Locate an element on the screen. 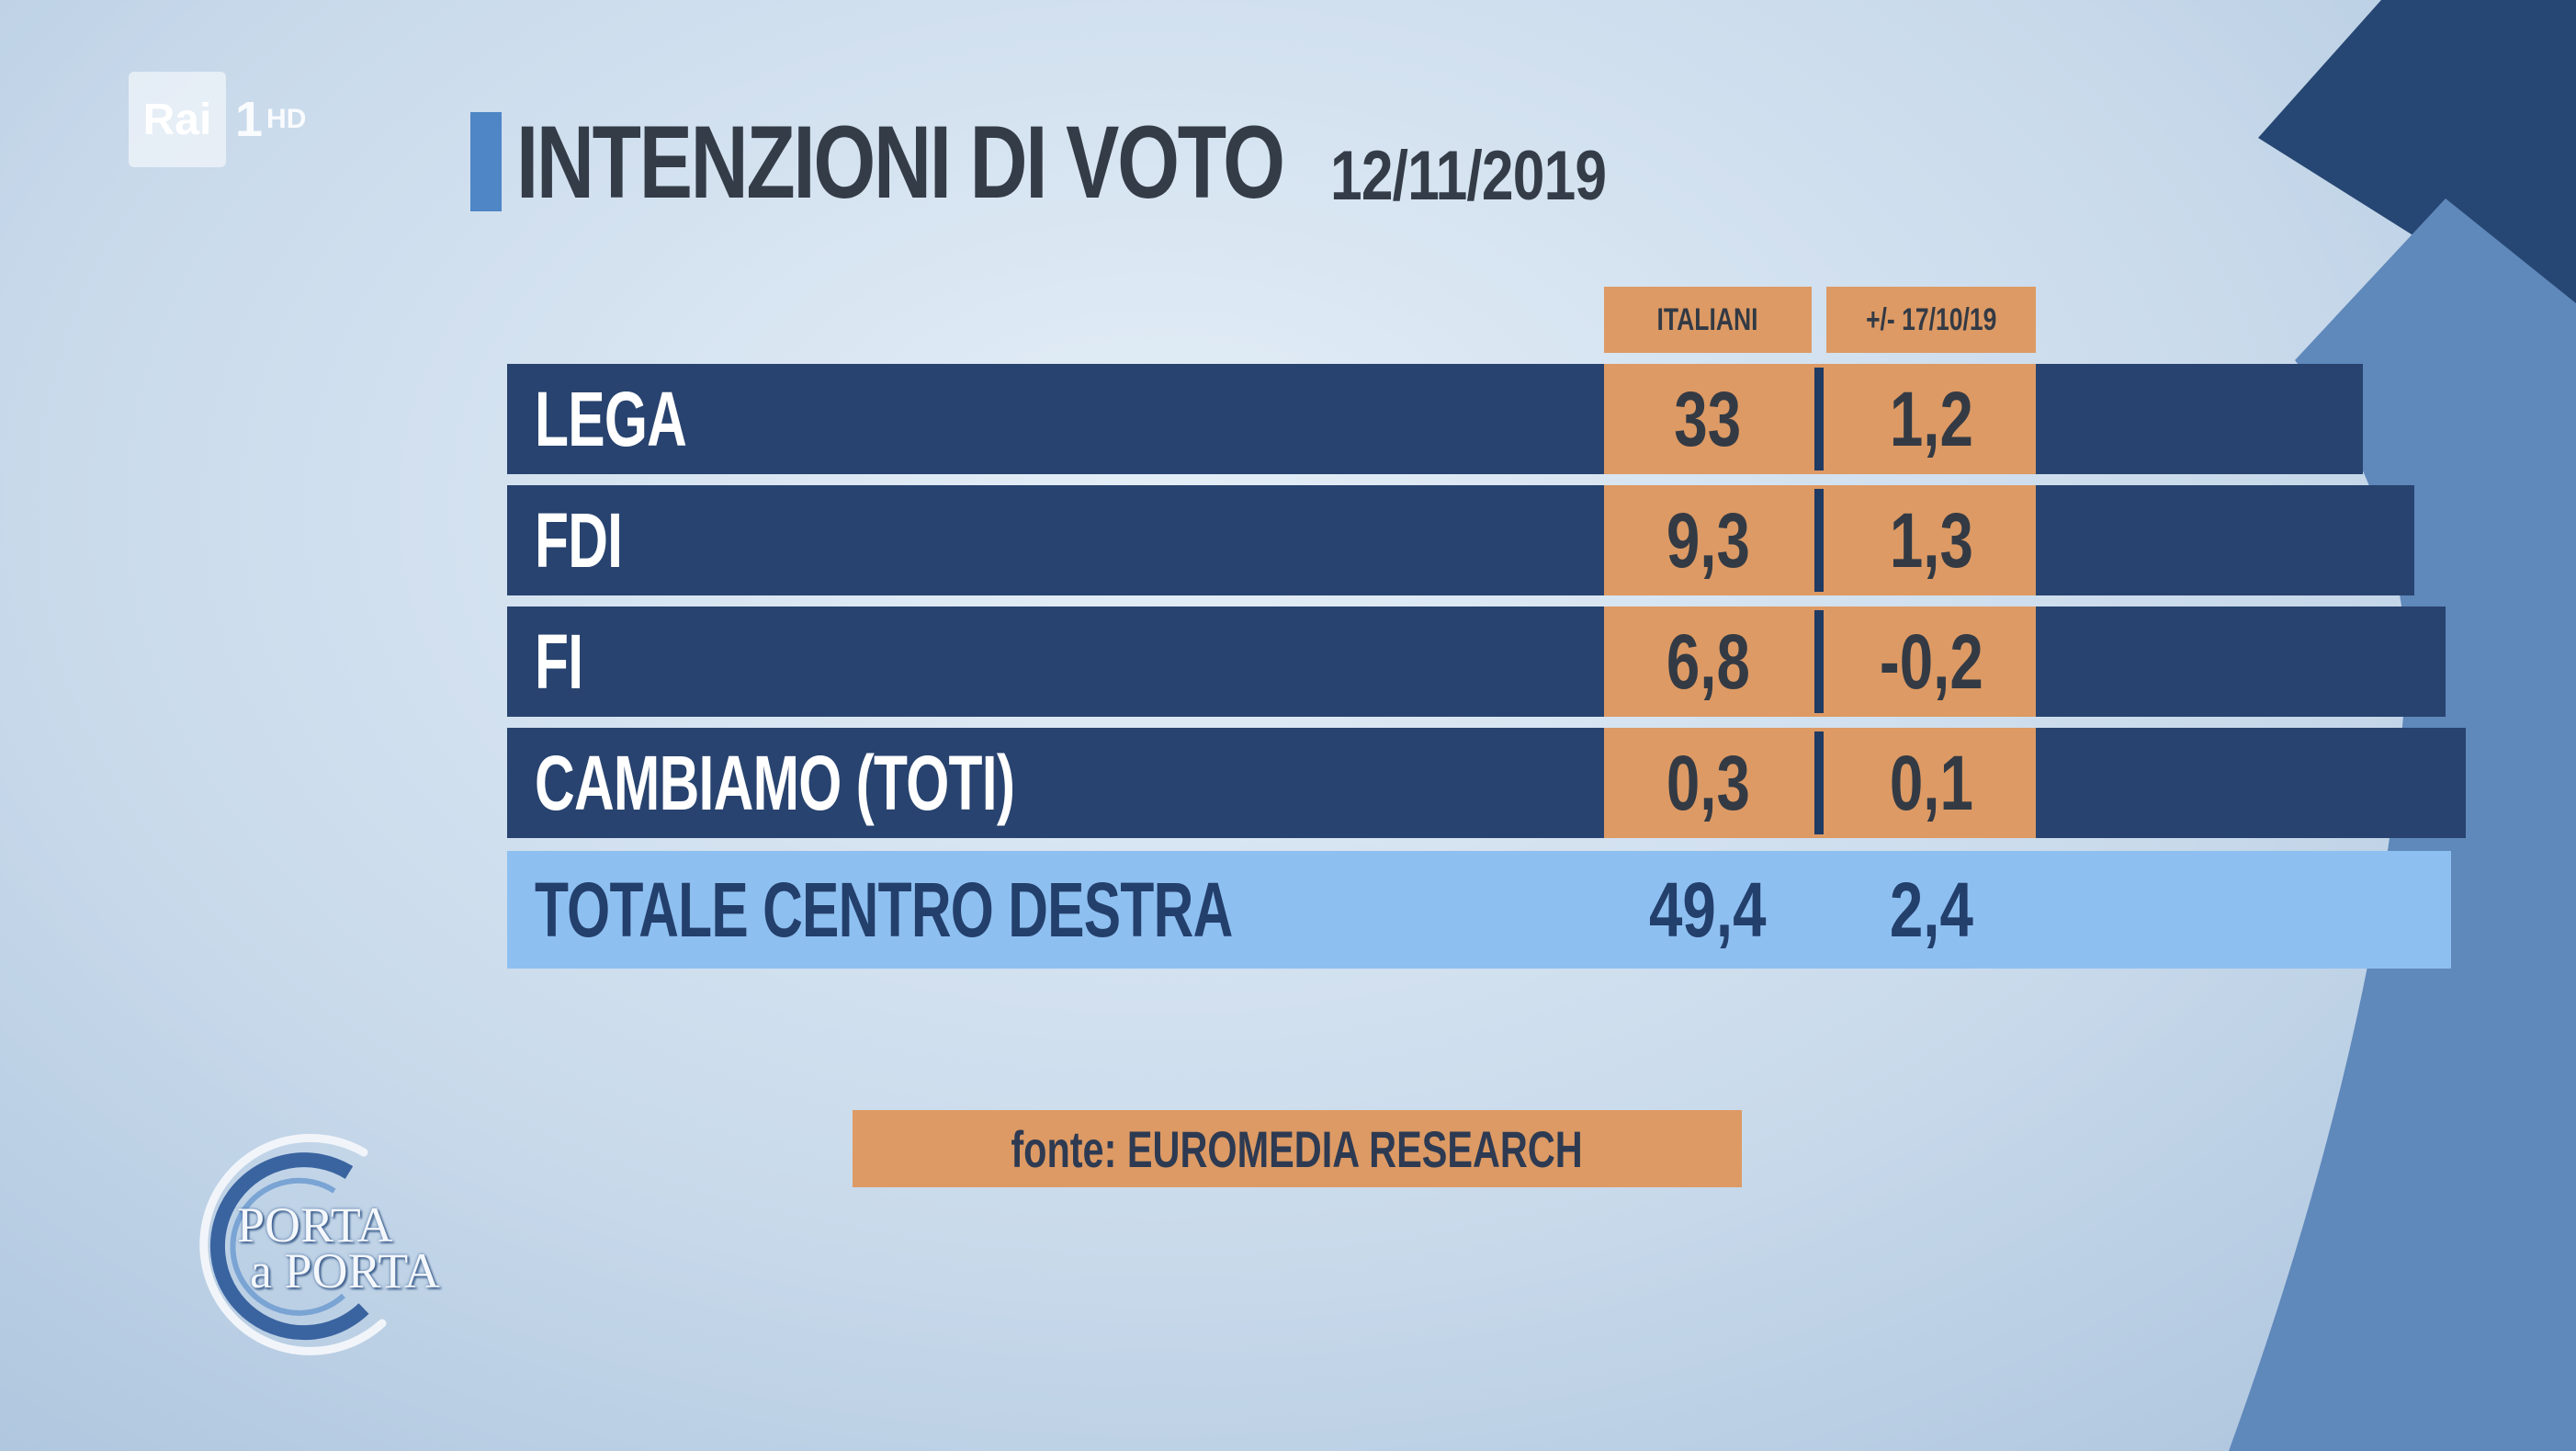  channel-logo: Rai 1 HD is located at coordinates (217, 119).